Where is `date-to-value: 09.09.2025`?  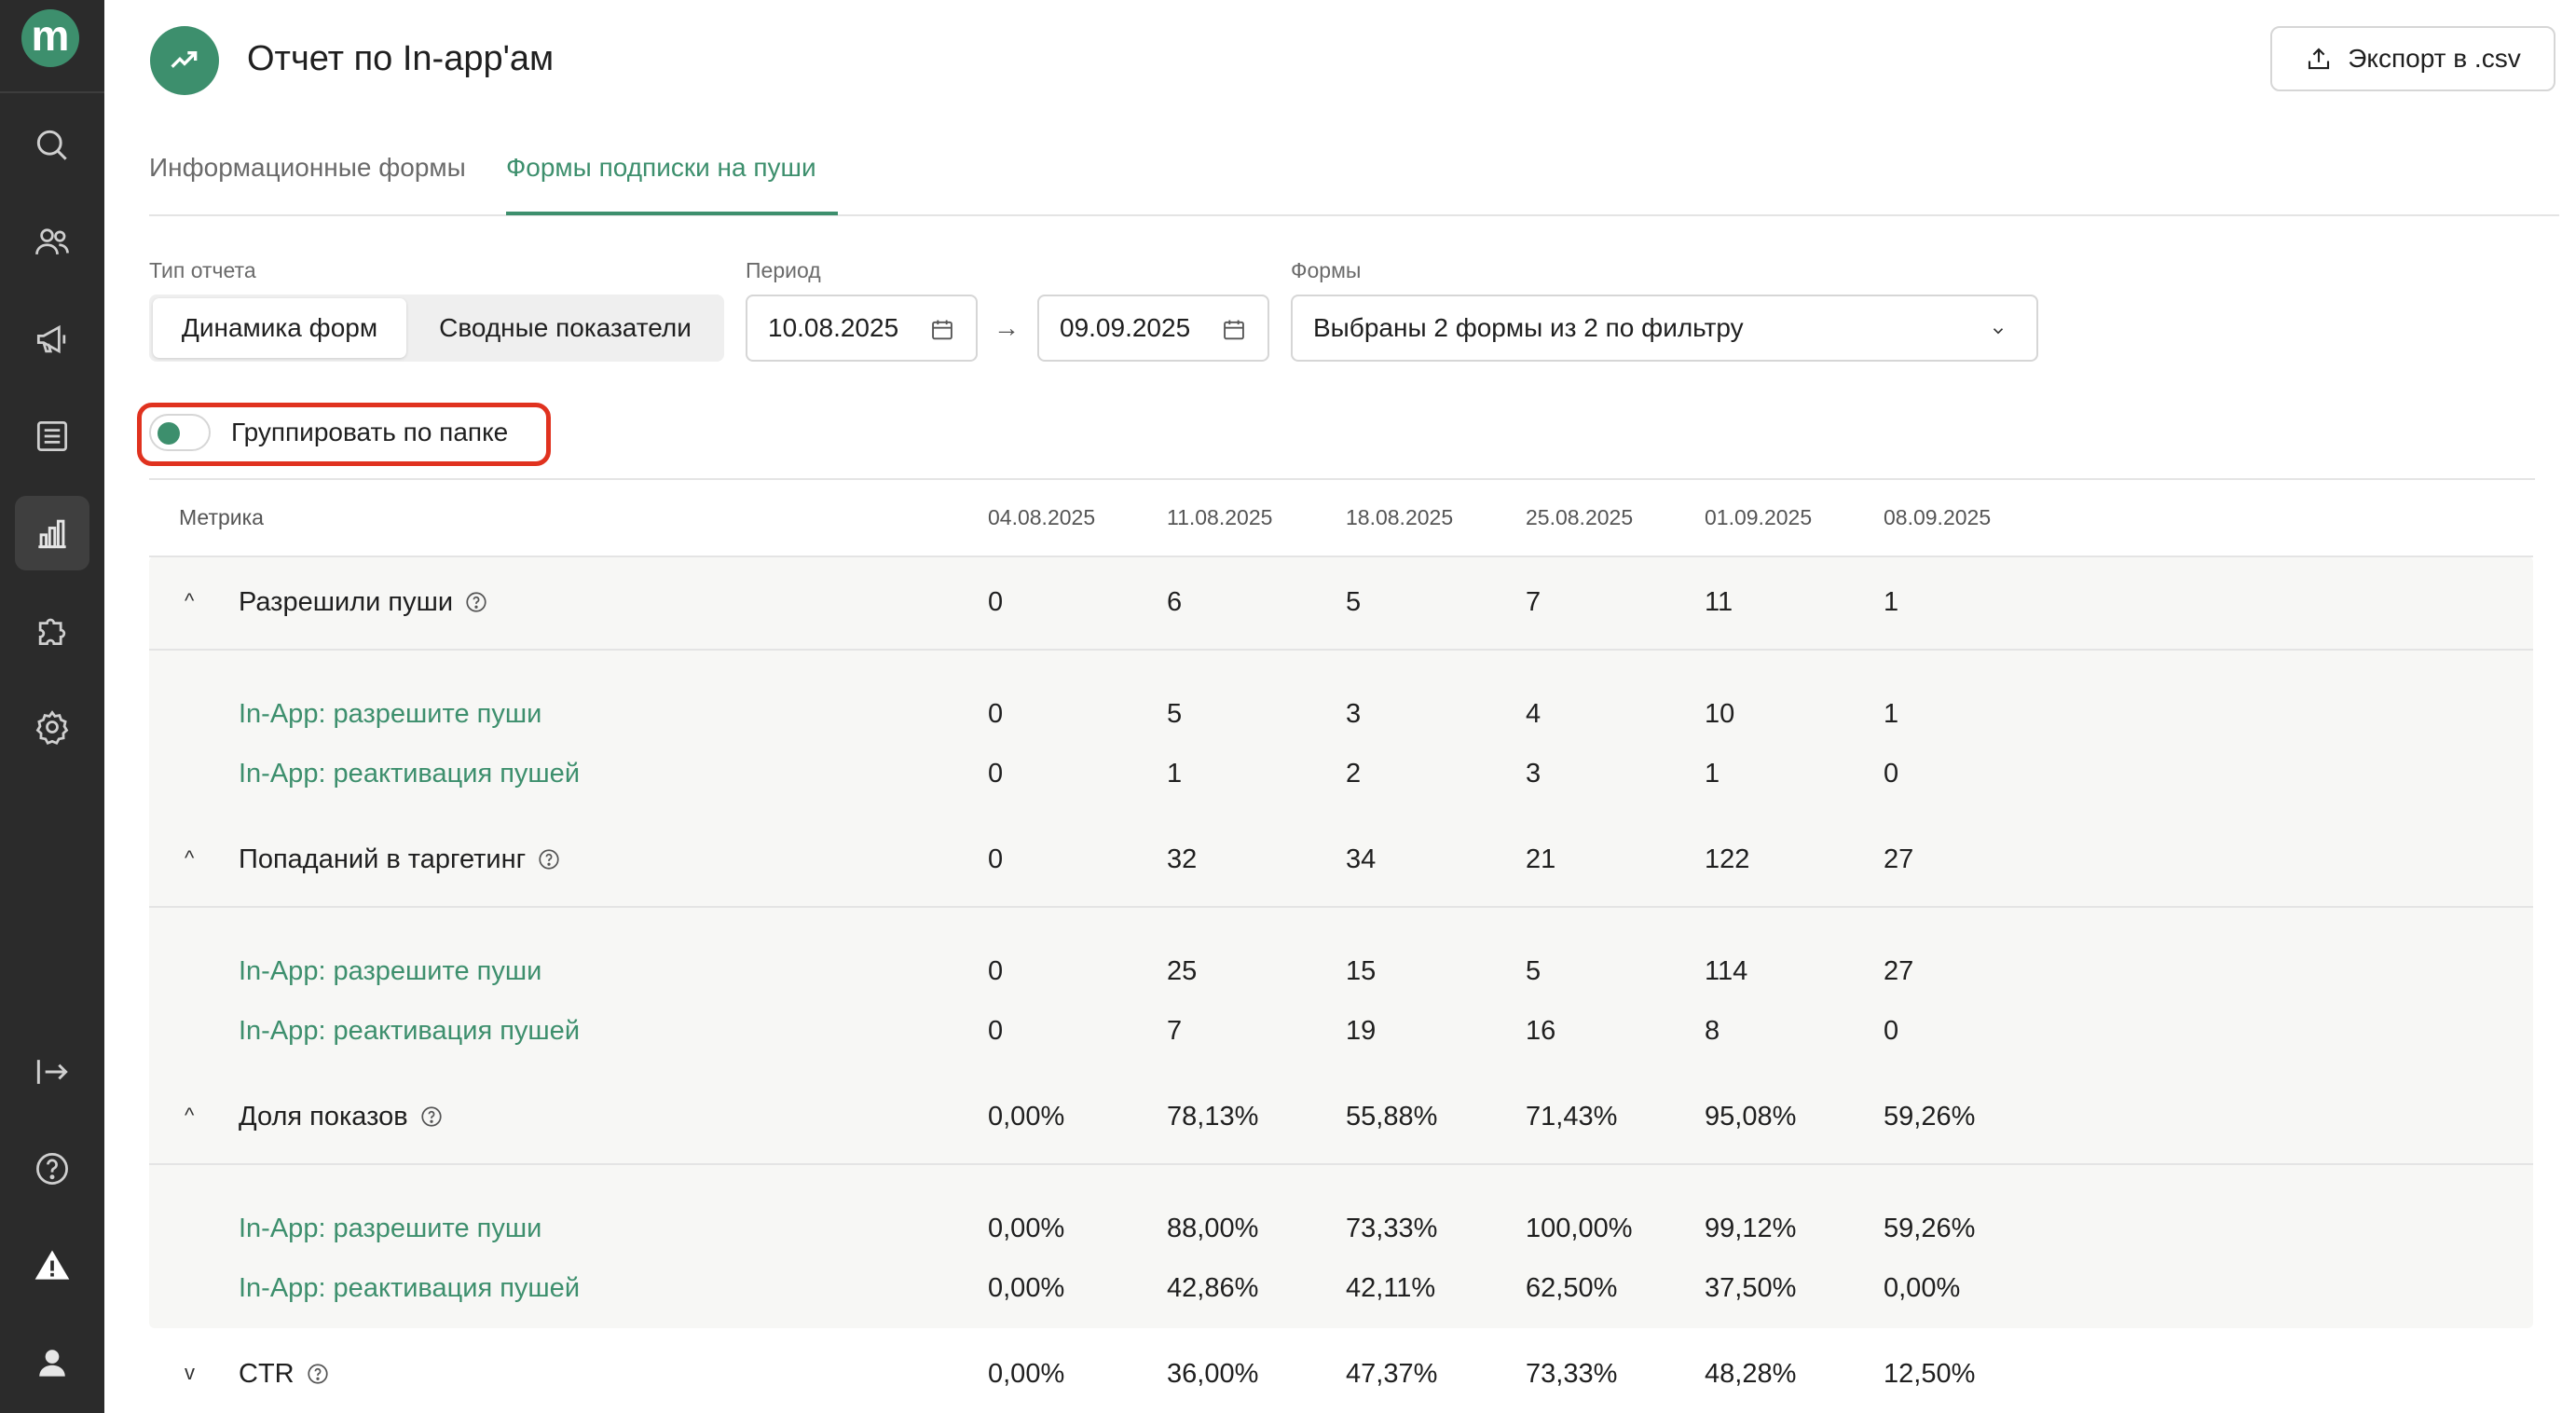
date-to-value: 09.09.2025 is located at coordinates (1125, 327).